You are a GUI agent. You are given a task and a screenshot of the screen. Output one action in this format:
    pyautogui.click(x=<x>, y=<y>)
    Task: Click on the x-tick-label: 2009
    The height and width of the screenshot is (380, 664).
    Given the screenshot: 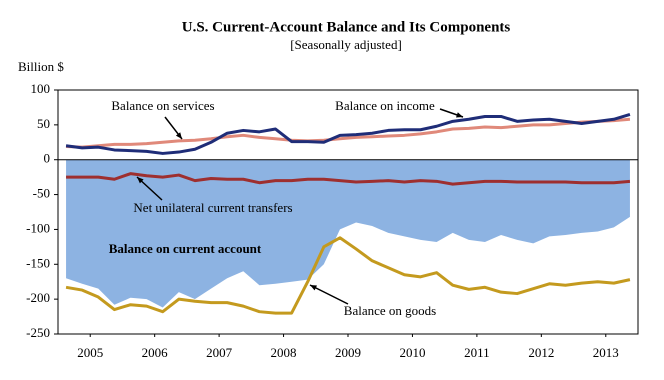 What is the action you would take?
    pyautogui.click(x=348, y=352)
    